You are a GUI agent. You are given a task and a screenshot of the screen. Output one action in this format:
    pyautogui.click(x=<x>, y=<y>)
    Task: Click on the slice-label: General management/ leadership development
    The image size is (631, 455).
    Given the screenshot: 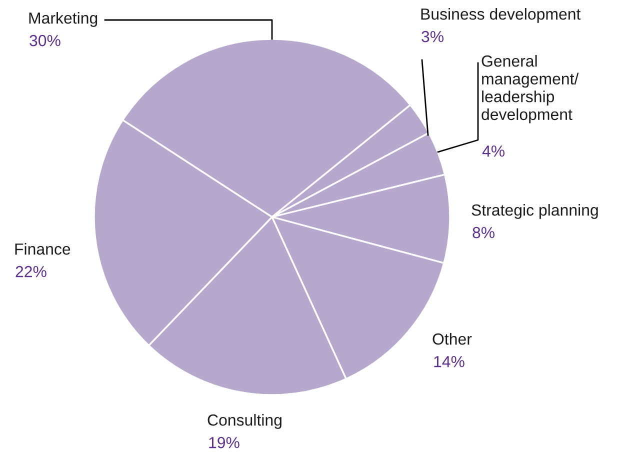 What is the action you would take?
    pyautogui.click(x=530, y=89)
    